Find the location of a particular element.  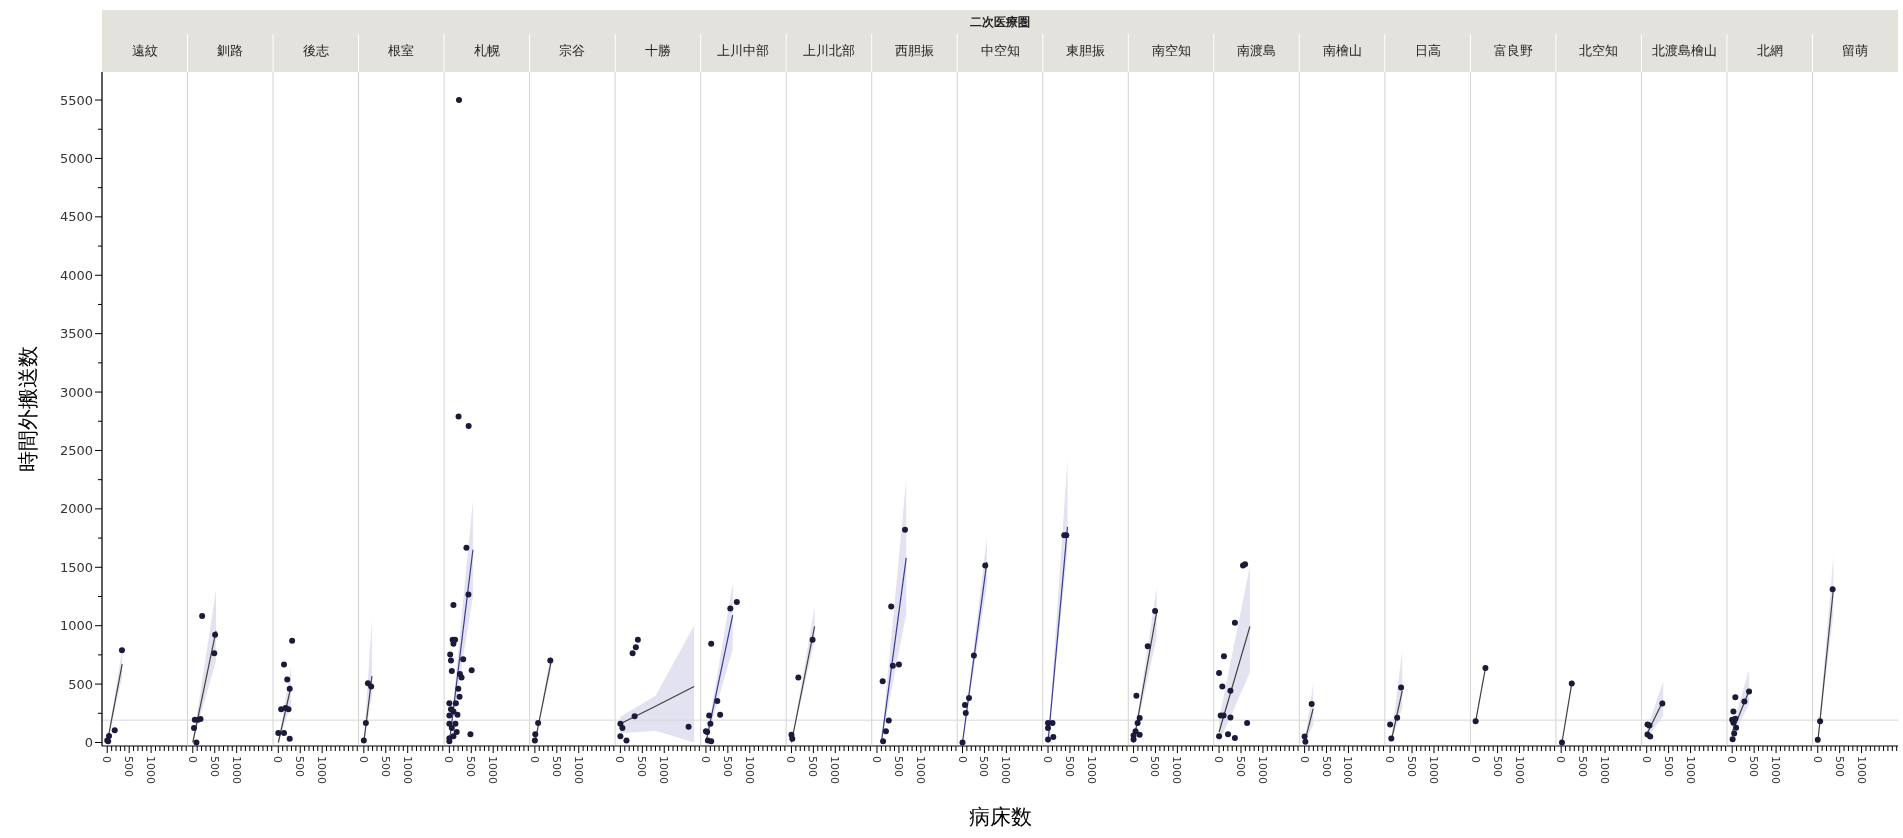

y-tick-label: 5500 is located at coordinates (76, 100).